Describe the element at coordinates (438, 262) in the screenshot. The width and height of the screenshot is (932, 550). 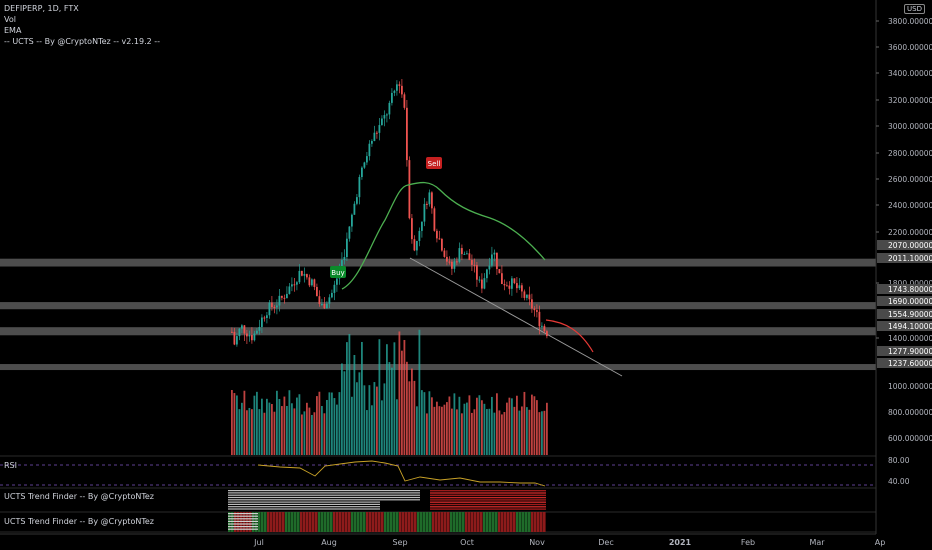
I see `sr-zone` at that location.